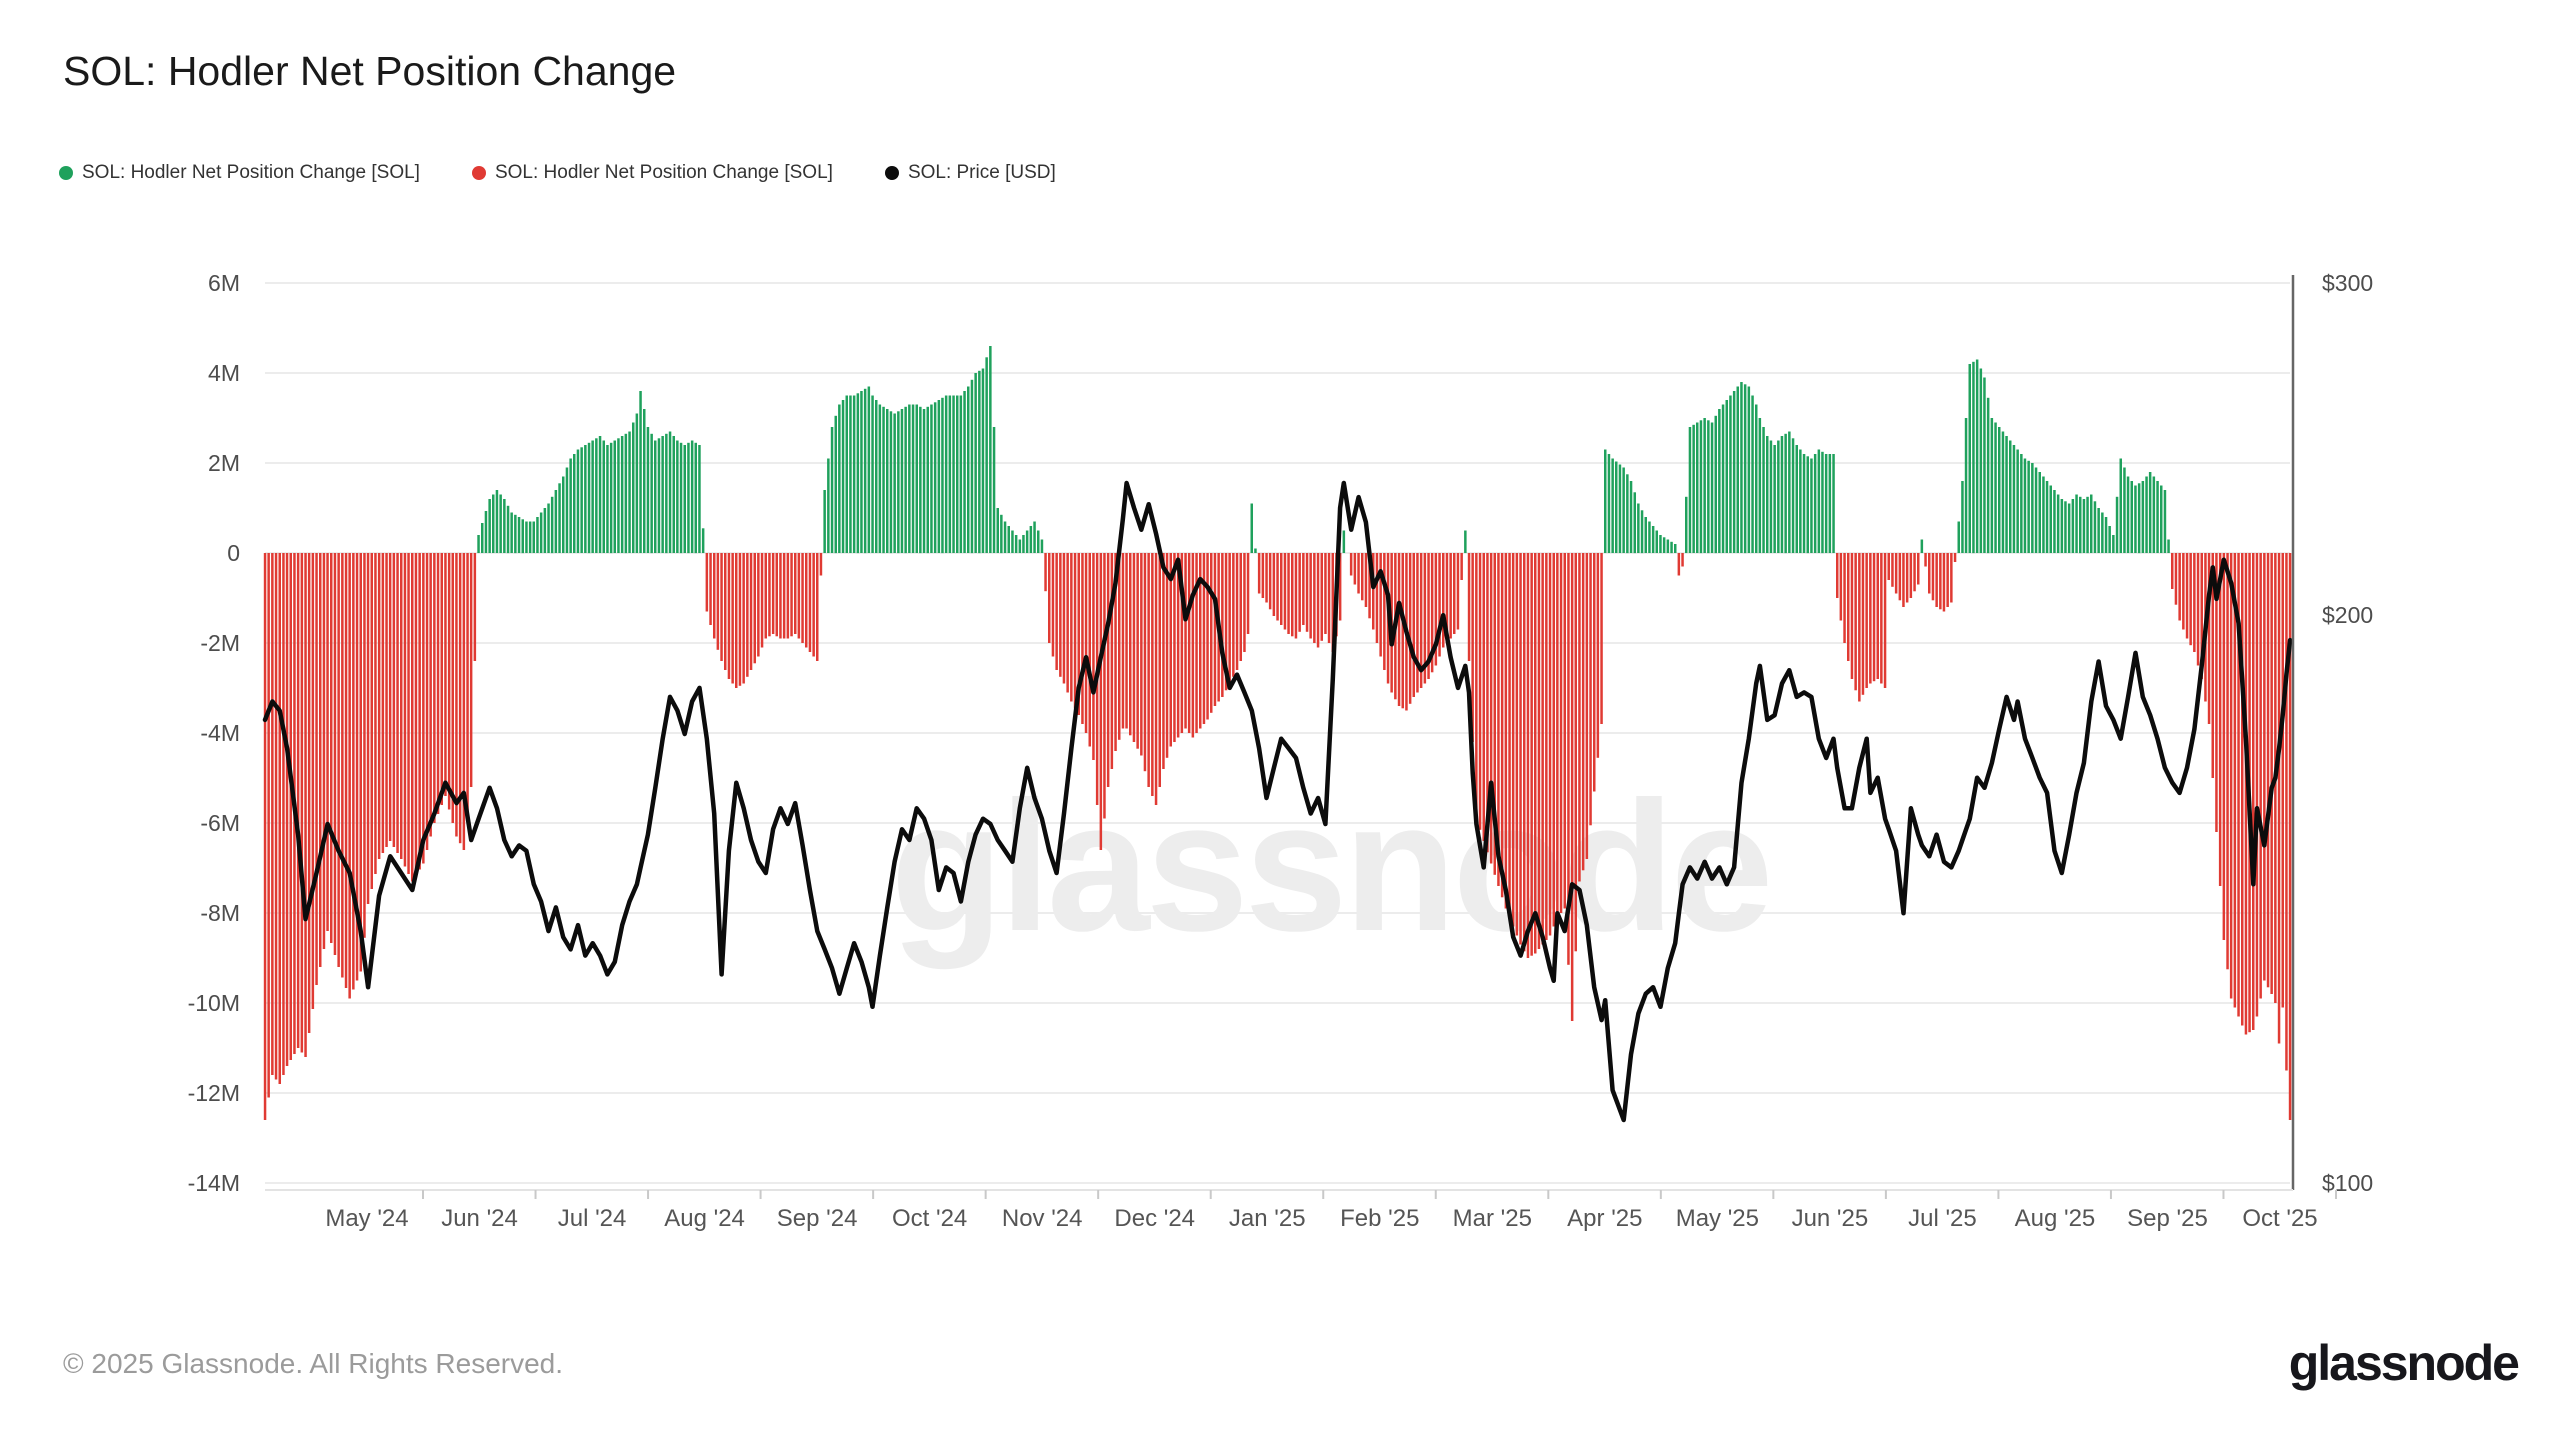 This screenshot has height=1440, width=2560. I want to click on red-dot-icon, so click(478, 173).